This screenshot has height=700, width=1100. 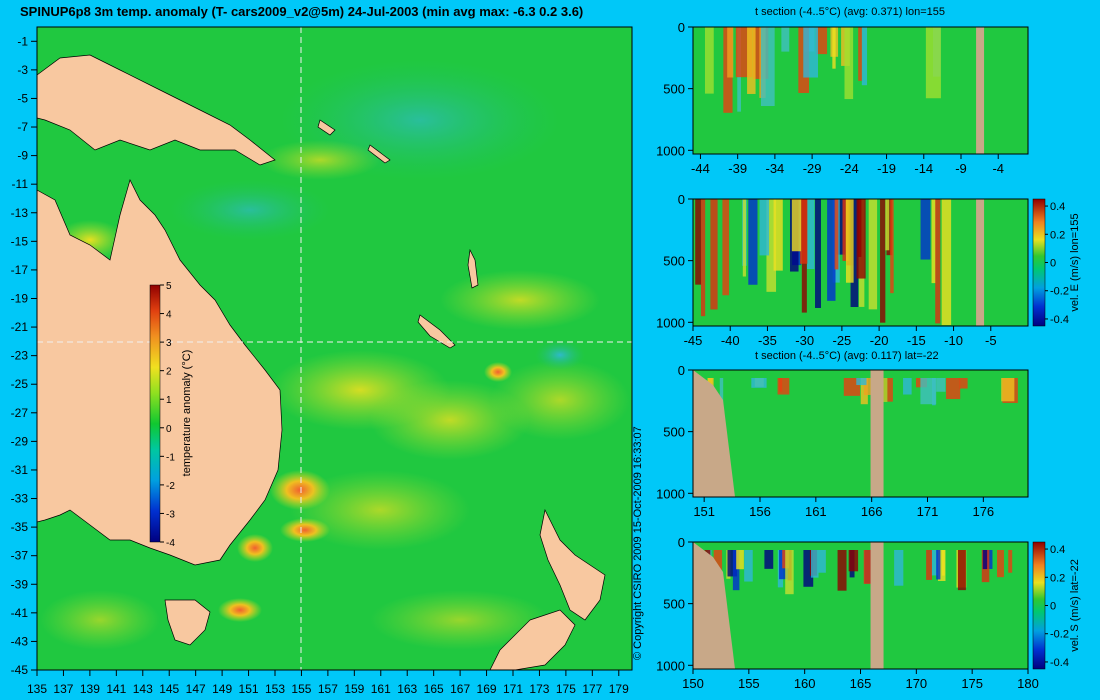 What do you see at coordinates (20, 441) in the screenshot?
I see `map-ytick-label: -29` at bounding box center [20, 441].